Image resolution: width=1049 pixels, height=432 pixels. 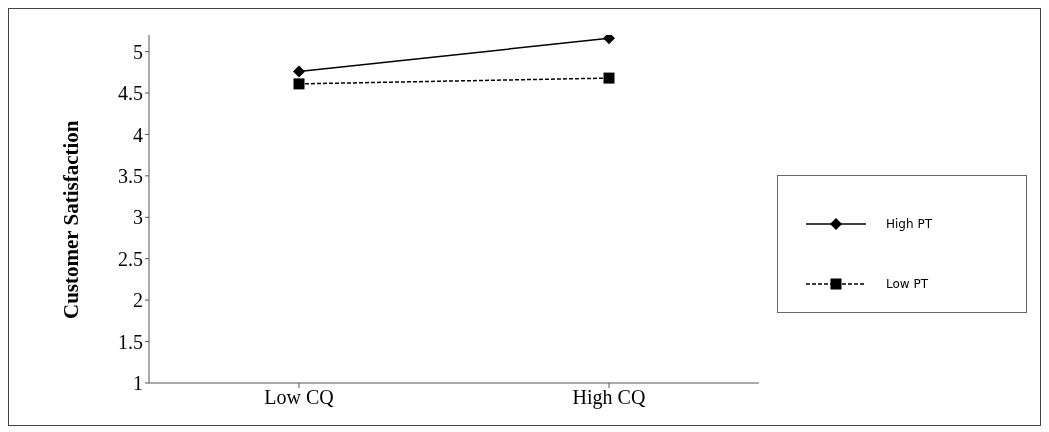 I want to click on y-tick-label: 4, so click(x=138, y=134).